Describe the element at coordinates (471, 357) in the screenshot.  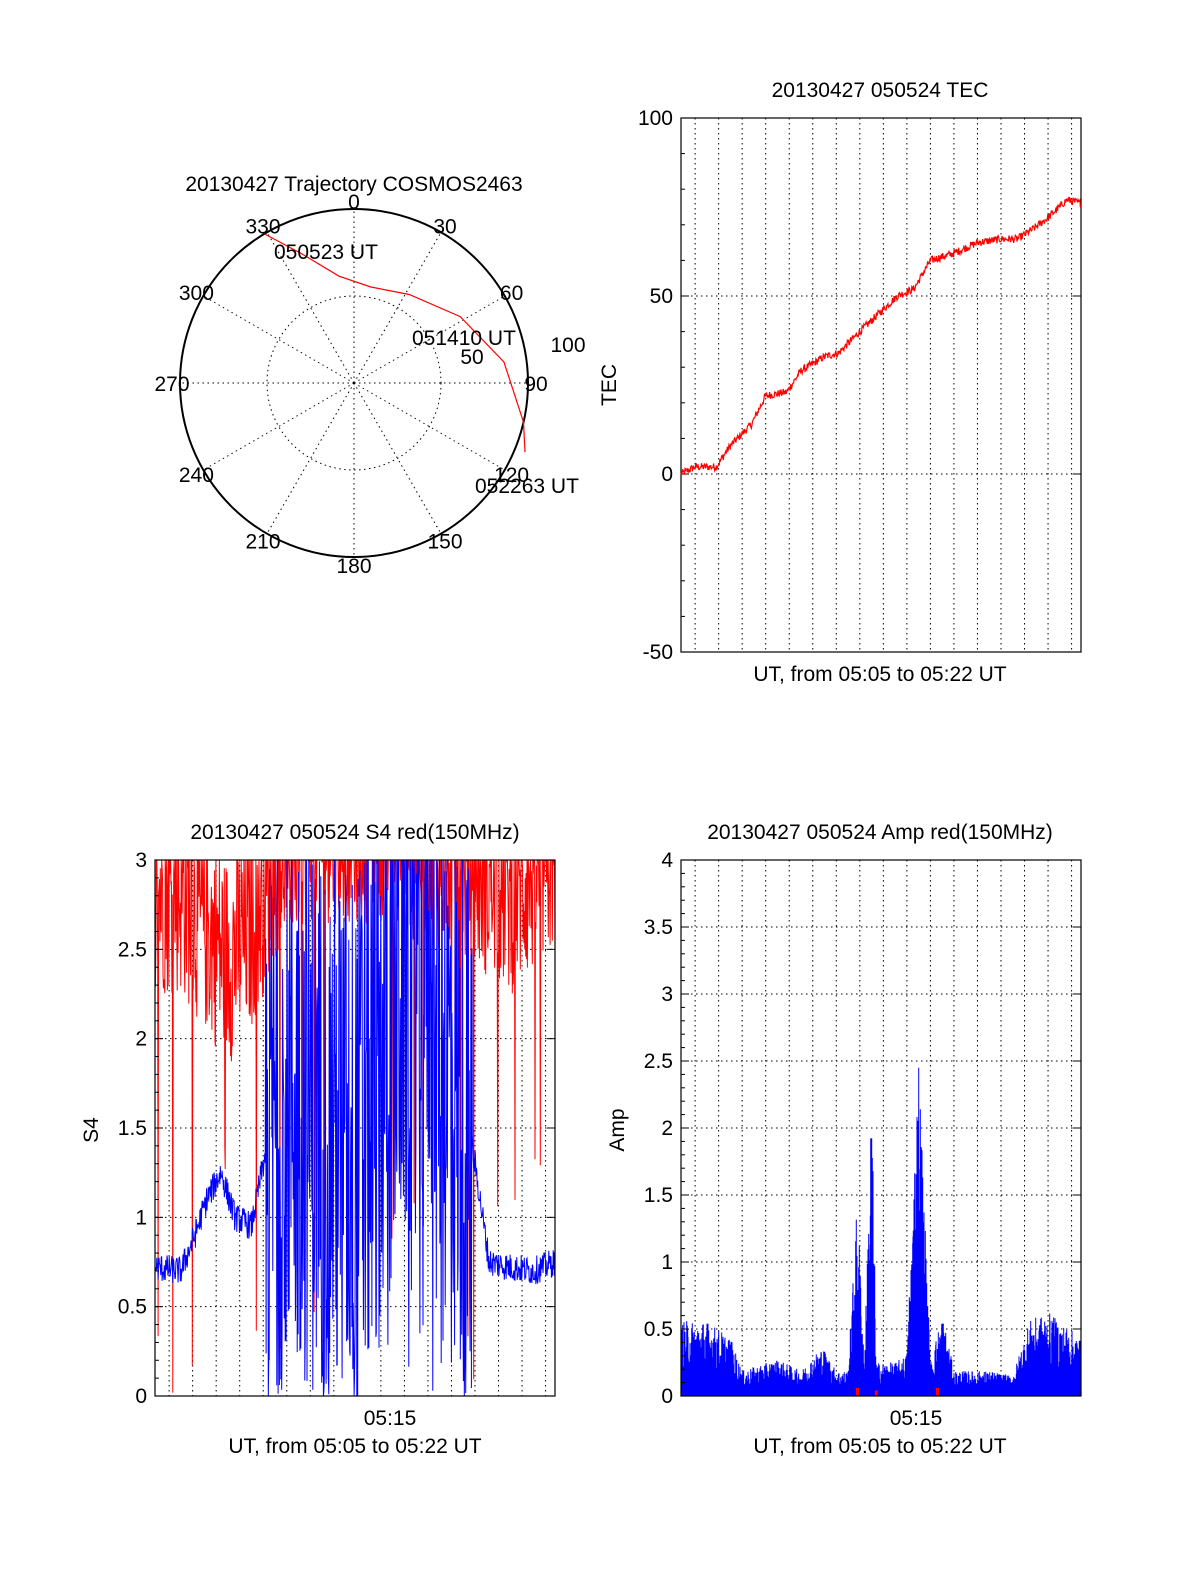
I see `polar-radius-label-50: 50` at that location.